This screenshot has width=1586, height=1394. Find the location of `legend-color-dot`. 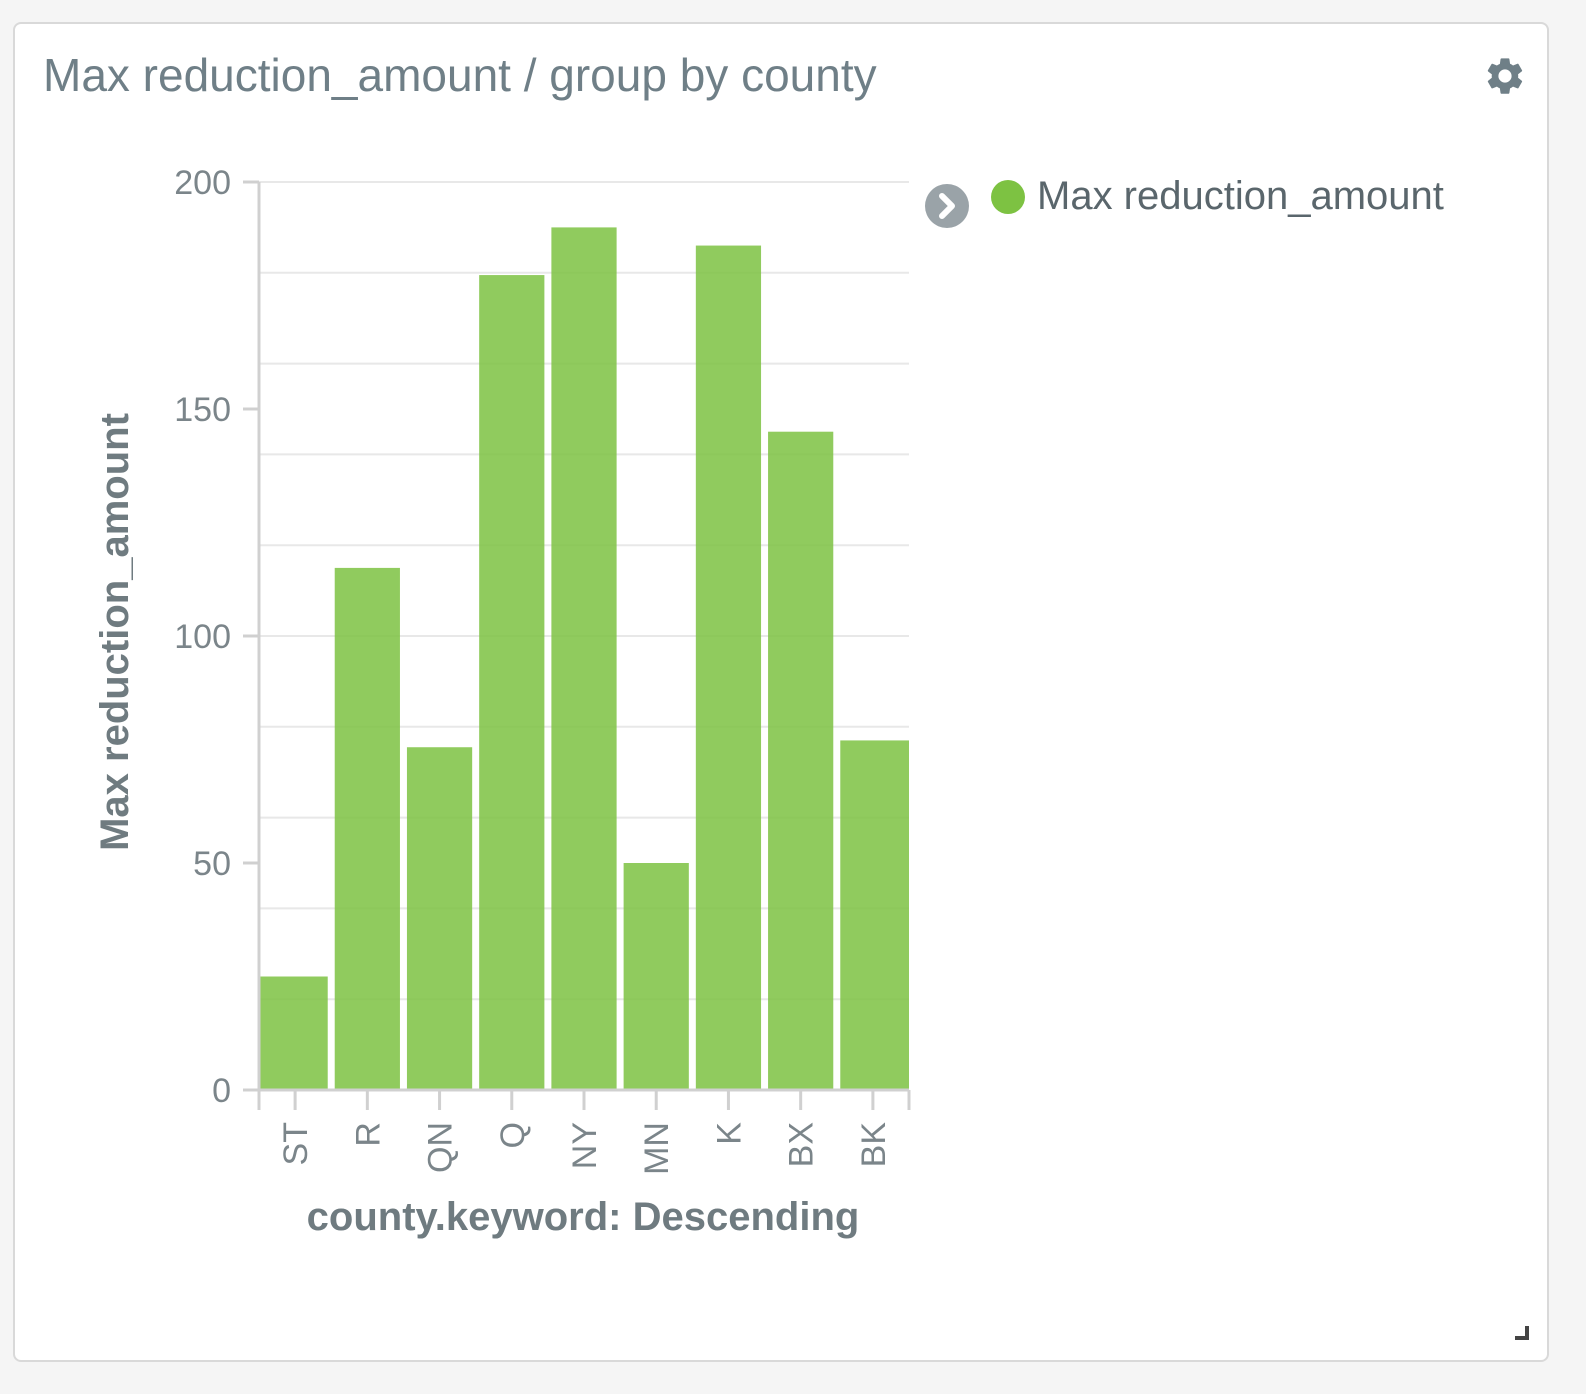

legend-color-dot is located at coordinates (1008, 196).